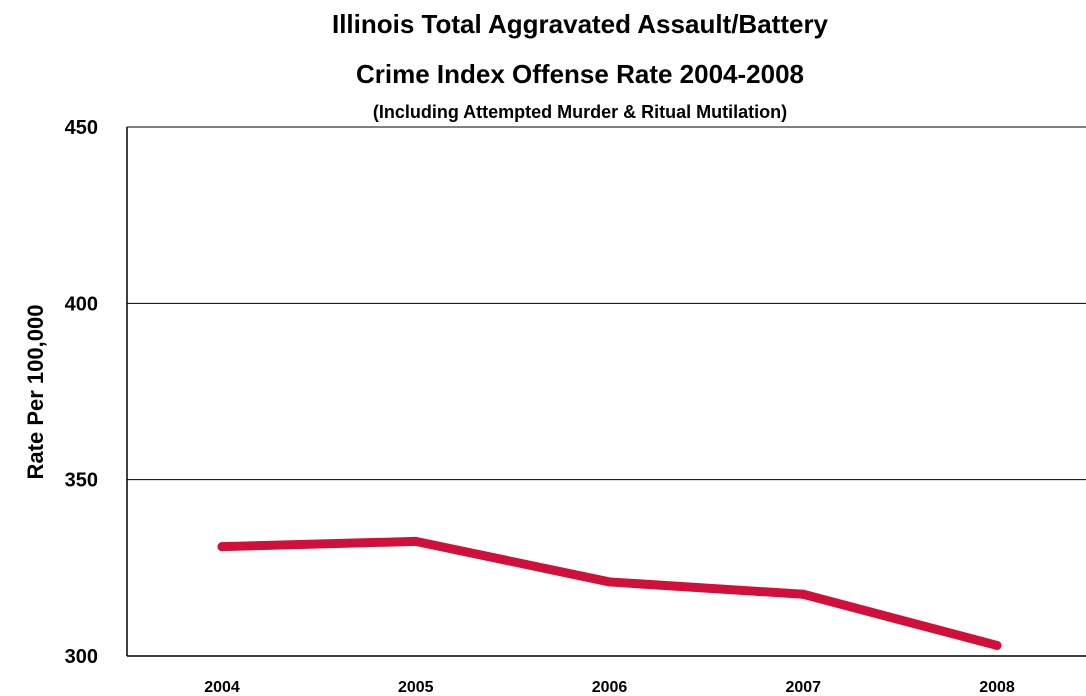 Image resolution: width=1086 pixels, height=696 pixels. What do you see at coordinates (609, 593) in the screenshot?
I see `series-line` at bounding box center [609, 593].